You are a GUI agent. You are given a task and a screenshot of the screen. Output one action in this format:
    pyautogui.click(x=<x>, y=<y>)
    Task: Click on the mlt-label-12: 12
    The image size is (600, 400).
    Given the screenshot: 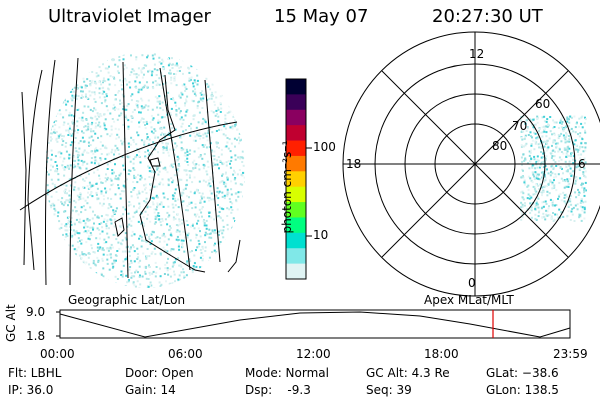 What is the action you would take?
    pyautogui.click(x=477, y=54)
    